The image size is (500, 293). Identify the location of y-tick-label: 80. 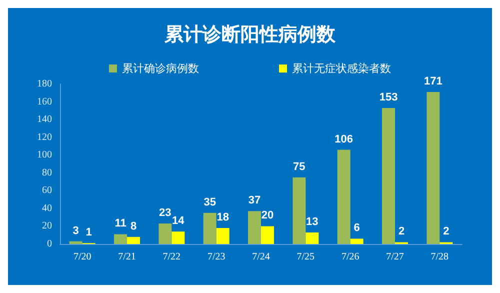
(47, 172).